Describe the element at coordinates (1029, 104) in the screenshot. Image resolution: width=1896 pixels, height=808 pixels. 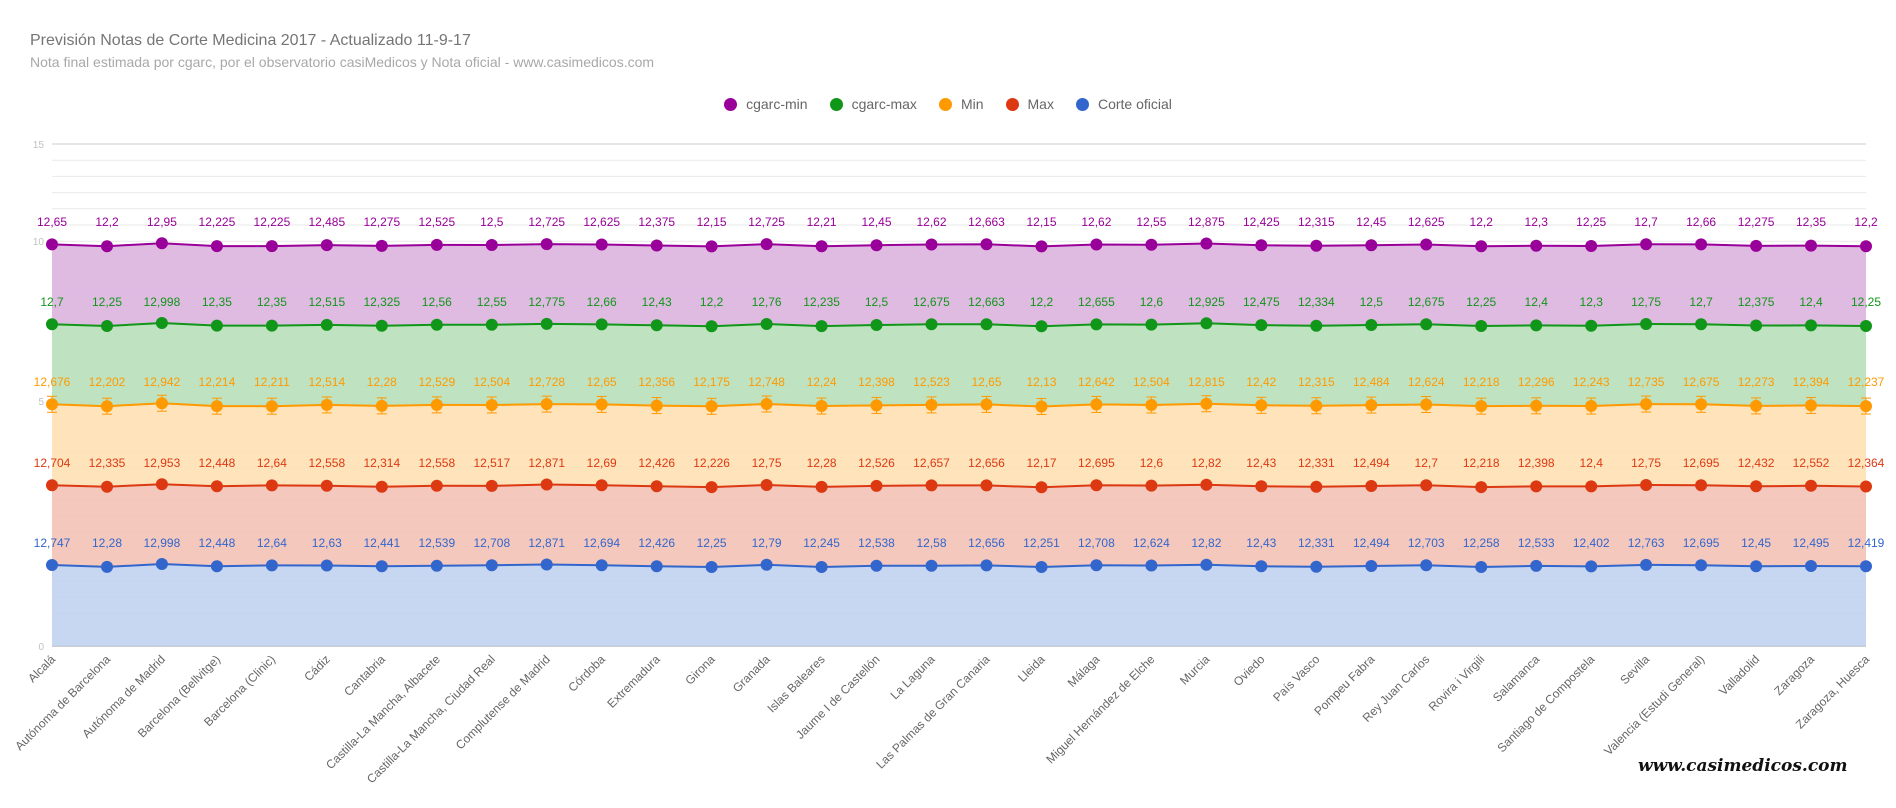
I see `legend-item-max: Max` at that location.